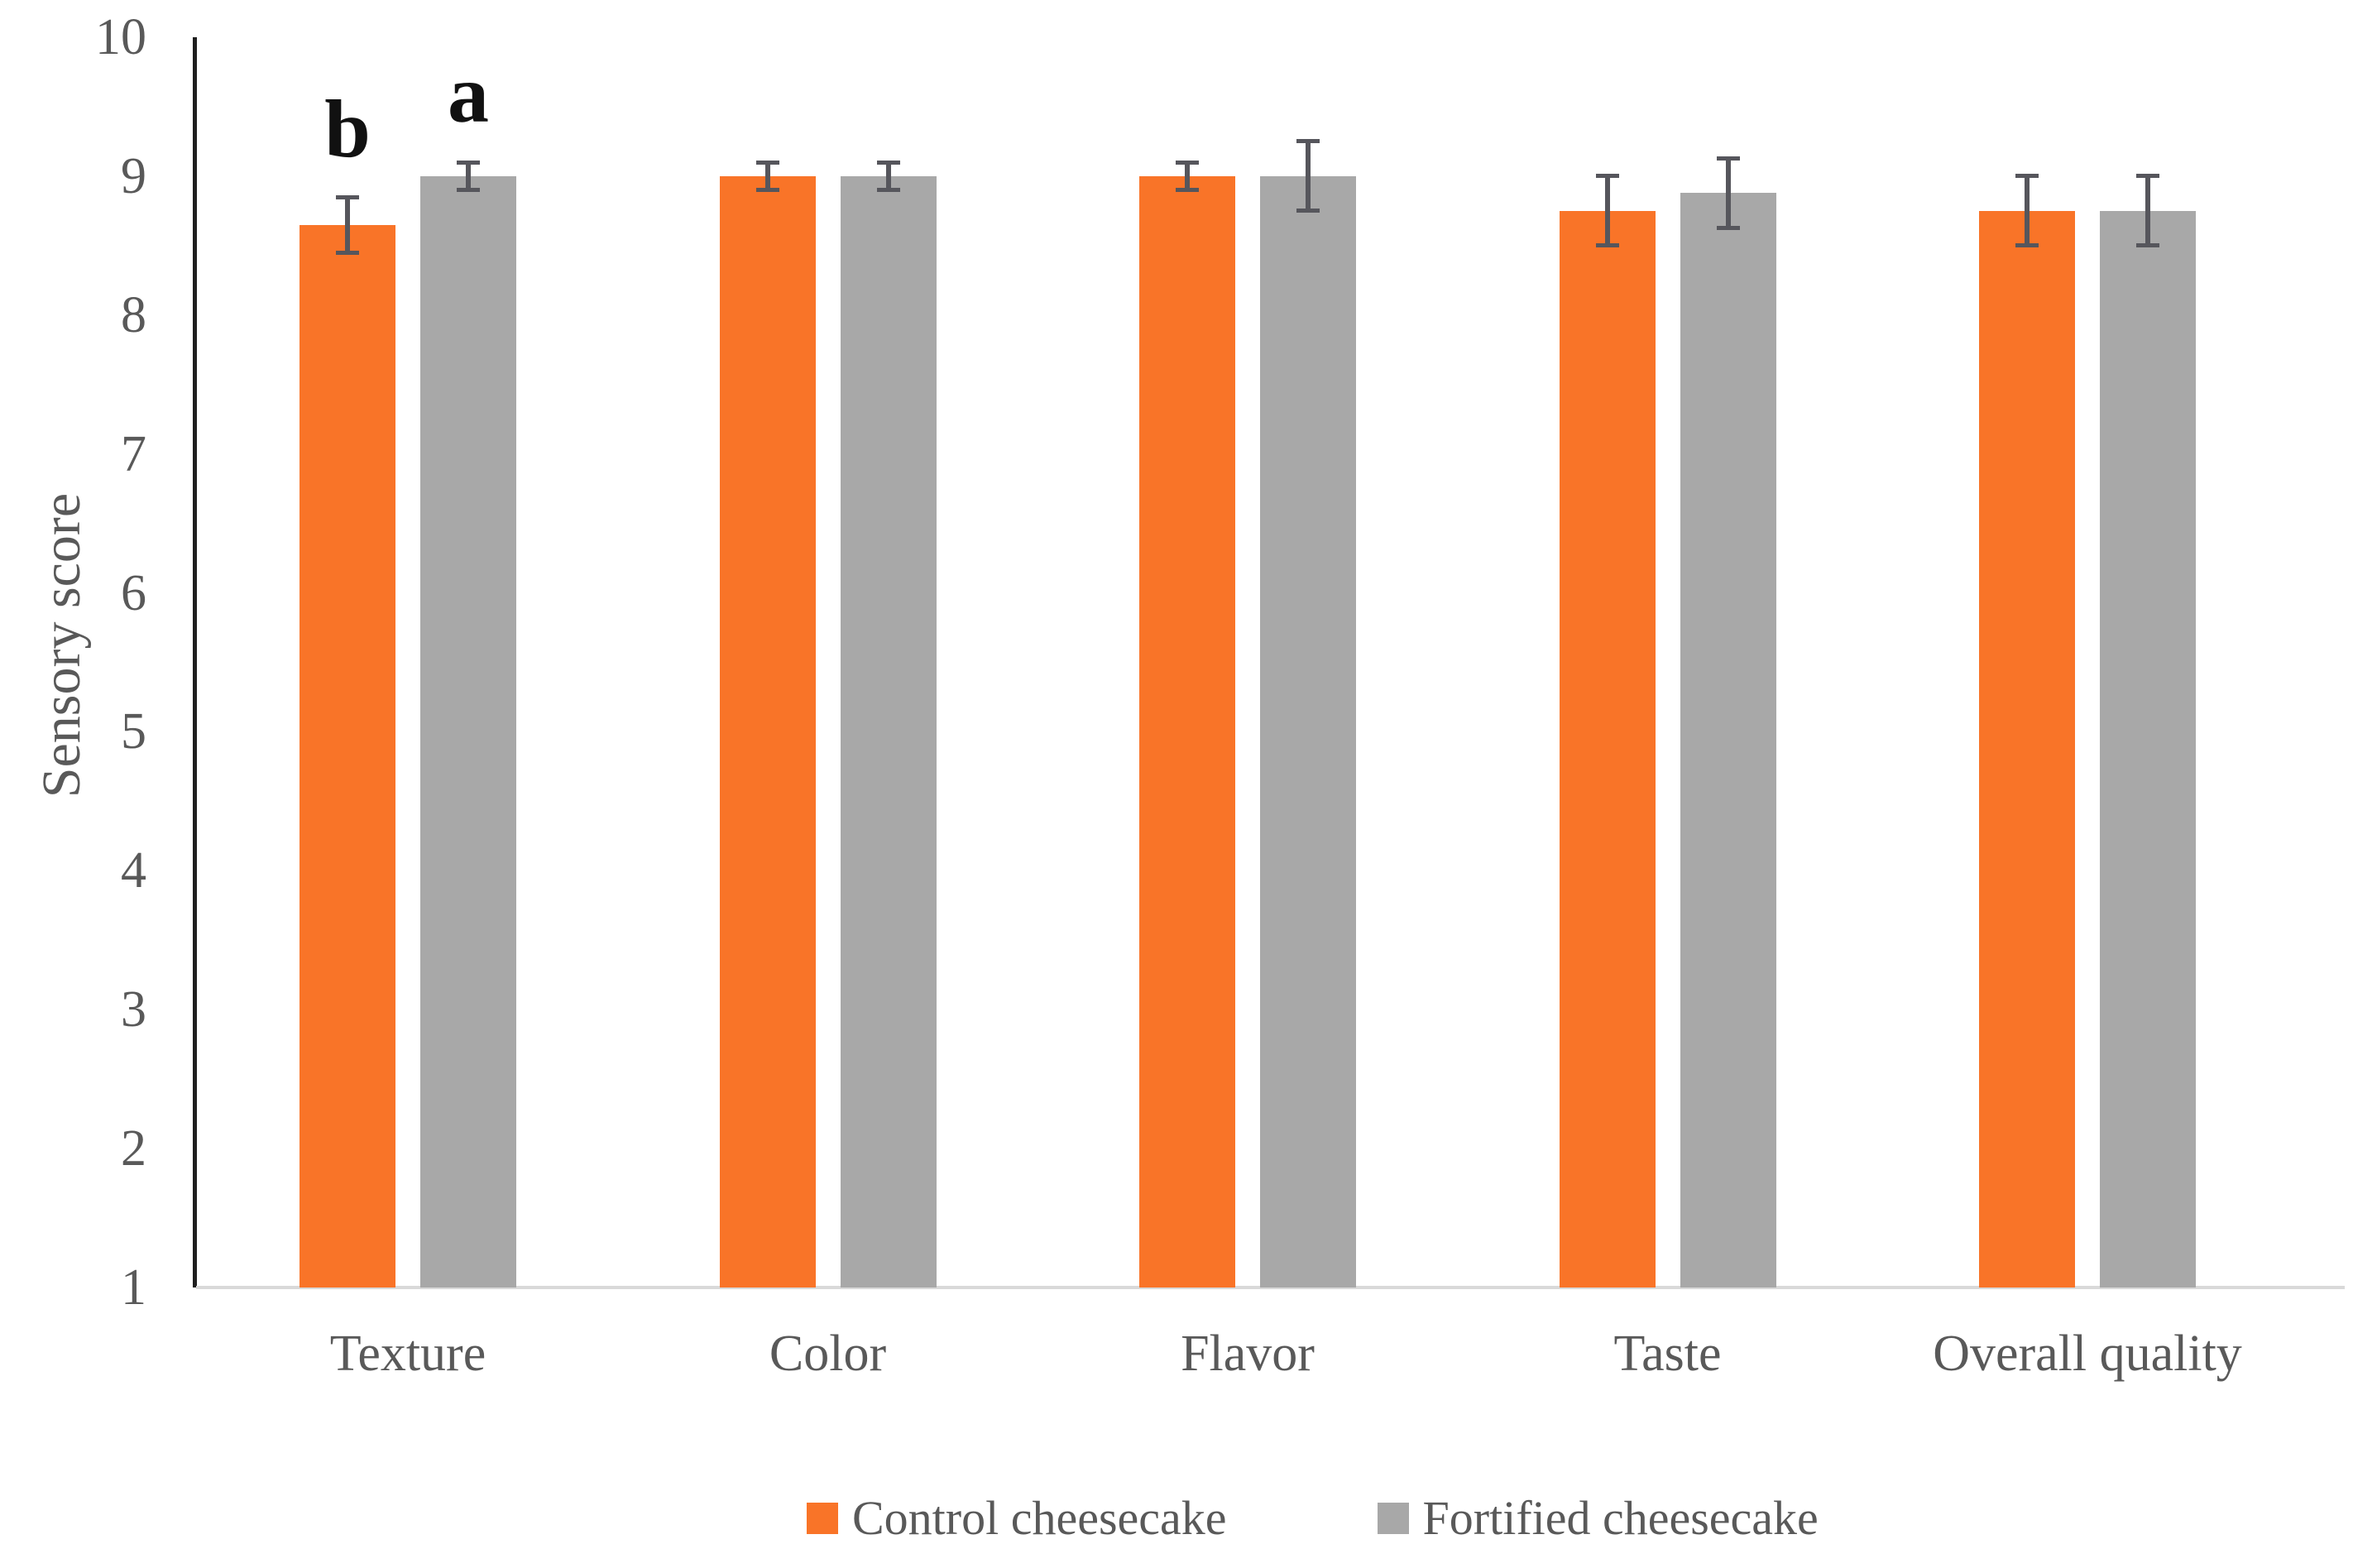 The height and width of the screenshot is (1568, 2353). I want to click on y-tick-label-8: 8, so click(133, 315).